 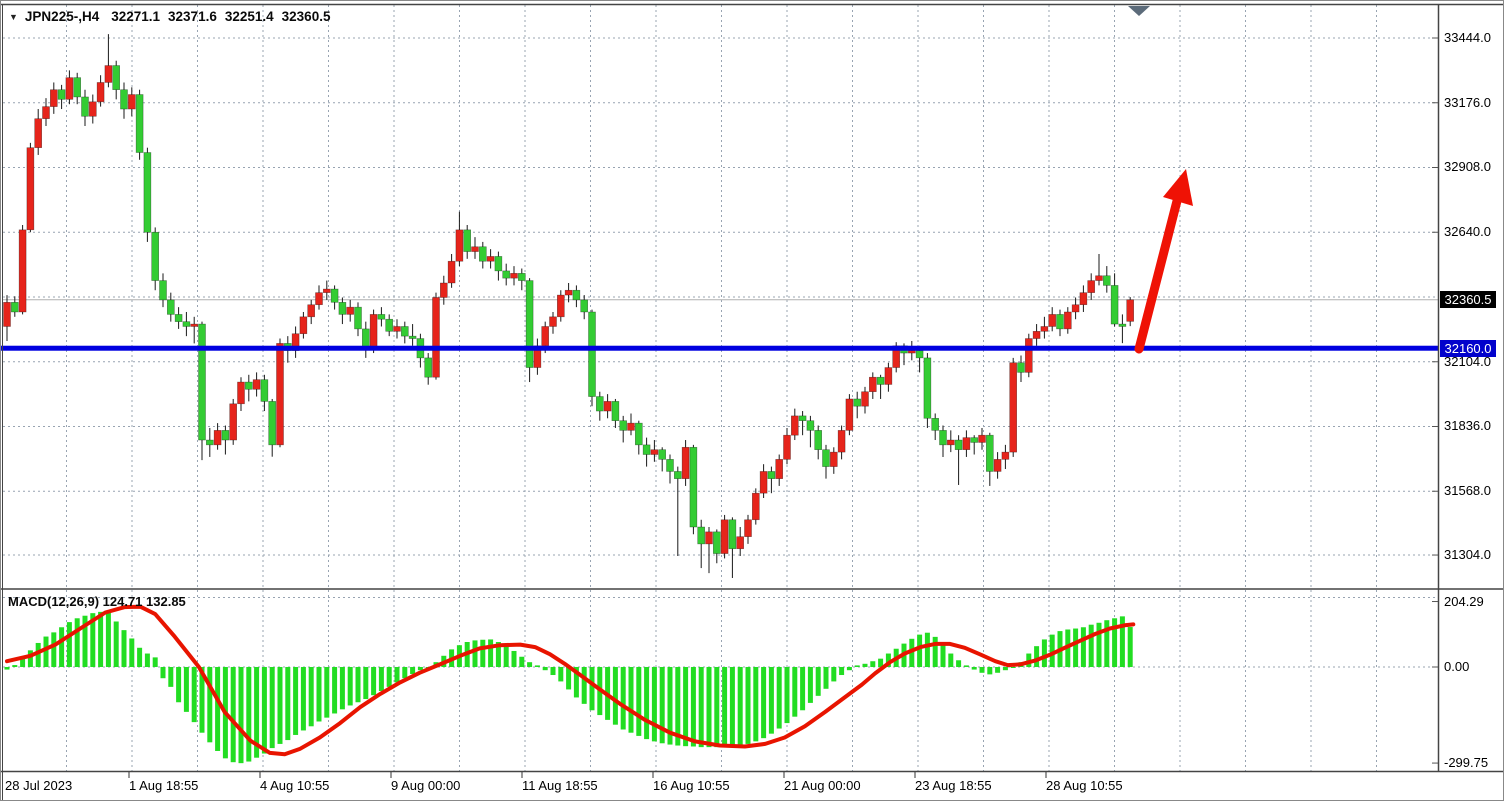 I want to click on price-axis-label: 33444.0, so click(x=1467, y=37).